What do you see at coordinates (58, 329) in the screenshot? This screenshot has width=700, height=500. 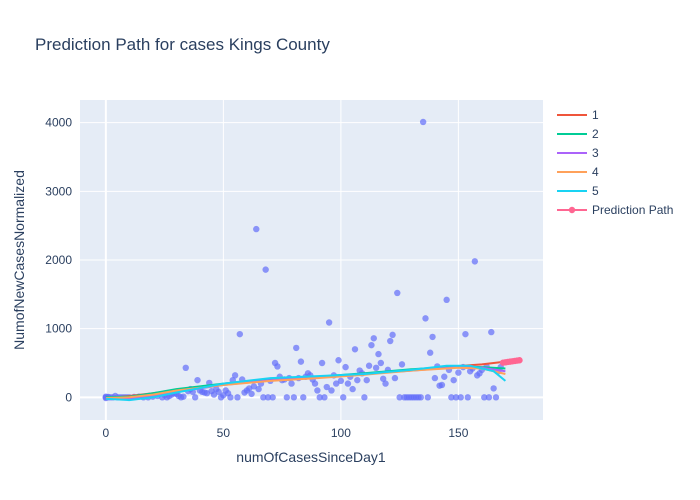 I see `y-tick-label: 1000` at bounding box center [58, 329].